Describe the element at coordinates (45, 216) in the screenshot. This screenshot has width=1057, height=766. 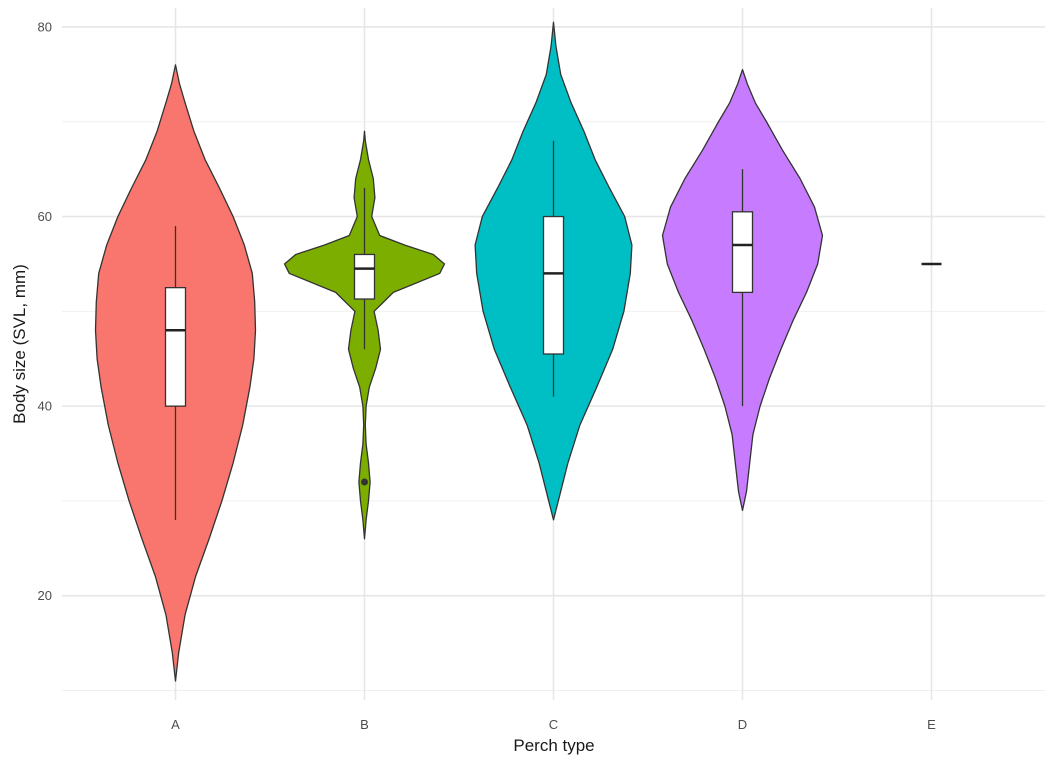
I see `y-tick-label-60: 60` at that location.